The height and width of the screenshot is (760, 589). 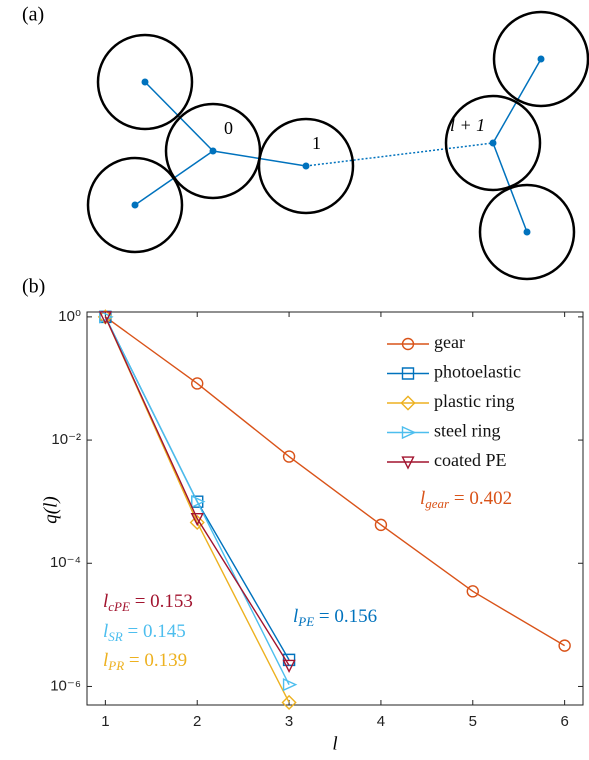 What do you see at coordinates (480, 498) in the screenshot?
I see `annotation-value: = 0.402` at bounding box center [480, 498].